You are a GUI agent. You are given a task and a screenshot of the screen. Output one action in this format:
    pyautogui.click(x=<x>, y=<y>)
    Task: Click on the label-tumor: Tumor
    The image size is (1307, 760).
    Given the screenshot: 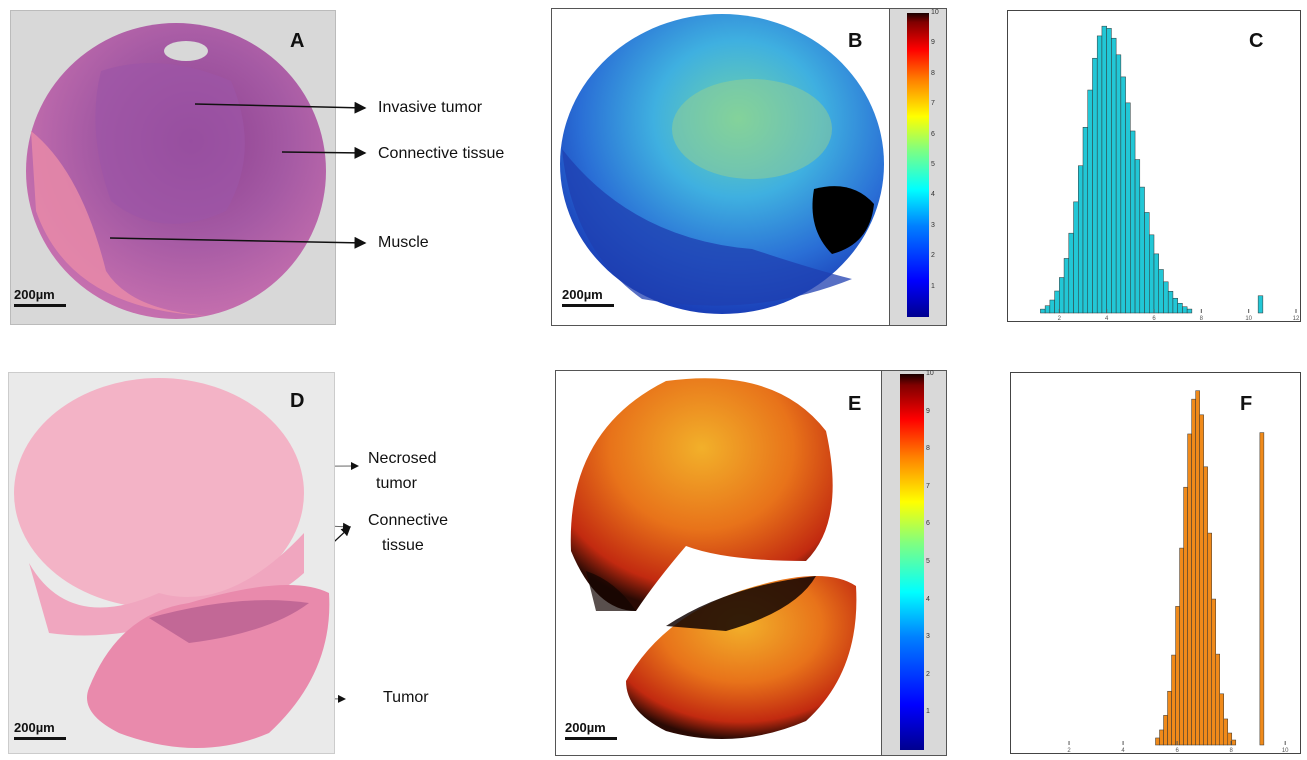 What is the action you would take?
    pyautogui.click(x=406, y=697)
    